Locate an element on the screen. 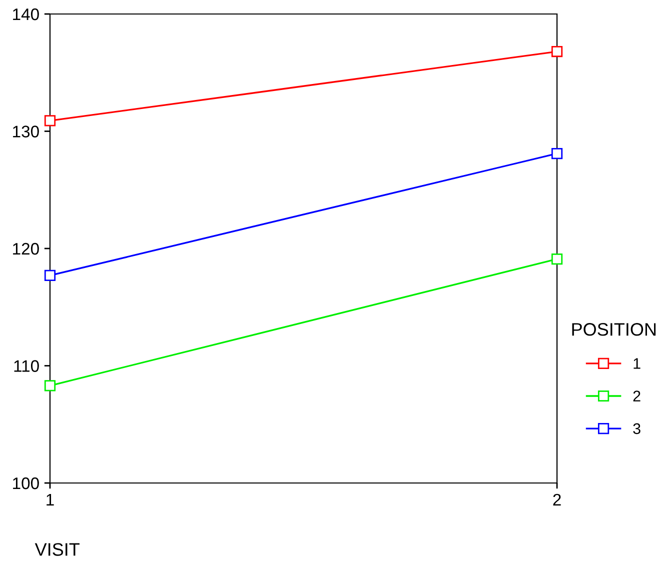 The height and width of the screenshot is (564, 662). y-tick-label: 120 is located at coordinates (26, 248).